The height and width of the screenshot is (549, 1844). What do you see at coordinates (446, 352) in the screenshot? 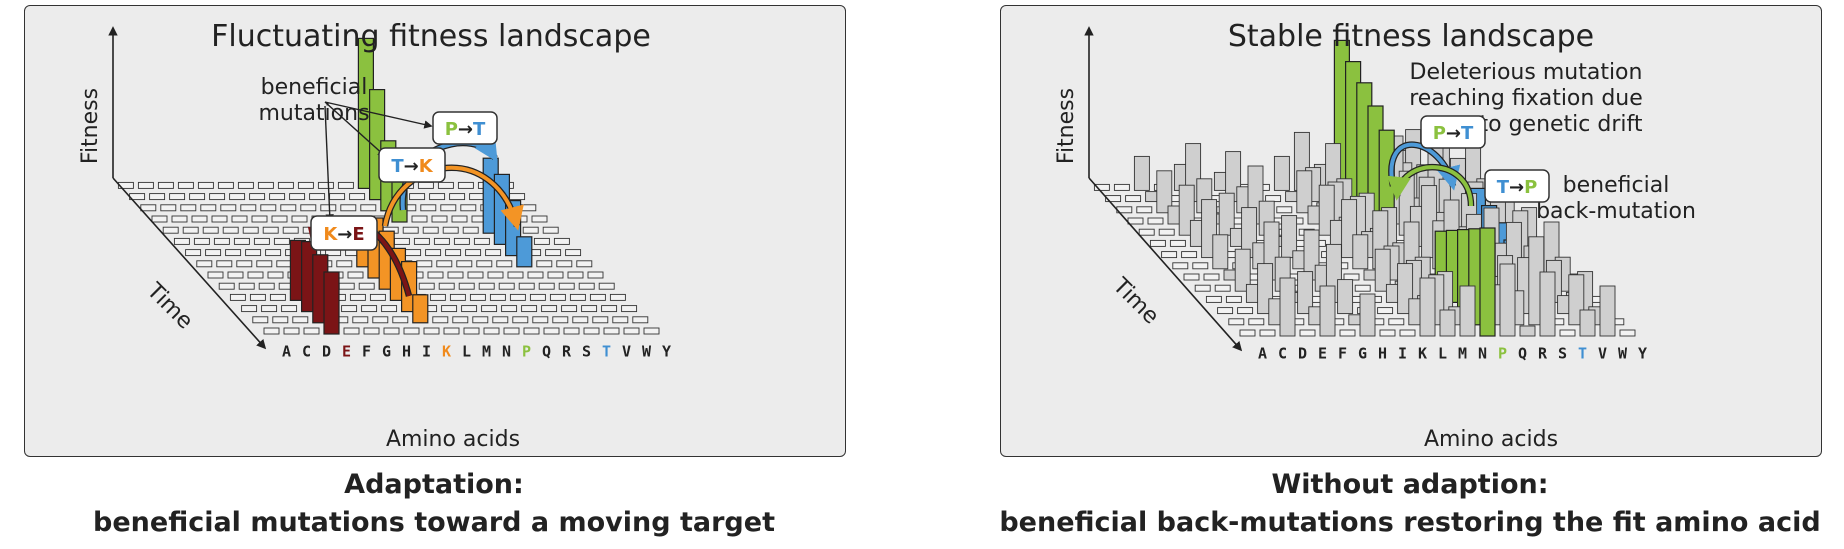
I see `left-aa-K: K` at bounding box center [446, 352].